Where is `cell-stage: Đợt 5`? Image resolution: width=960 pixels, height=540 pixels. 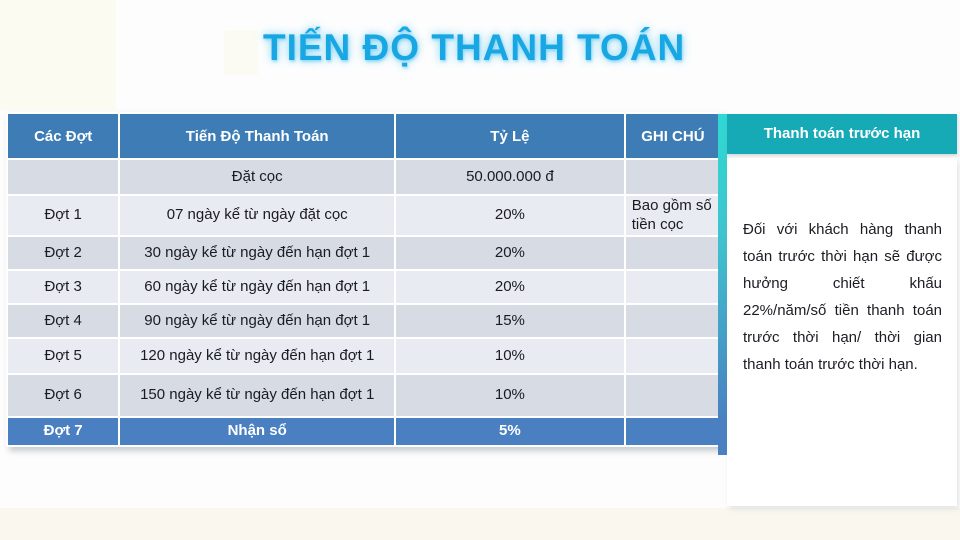 cell-stage: Đợt 5 is located at coordinates (63, 356).